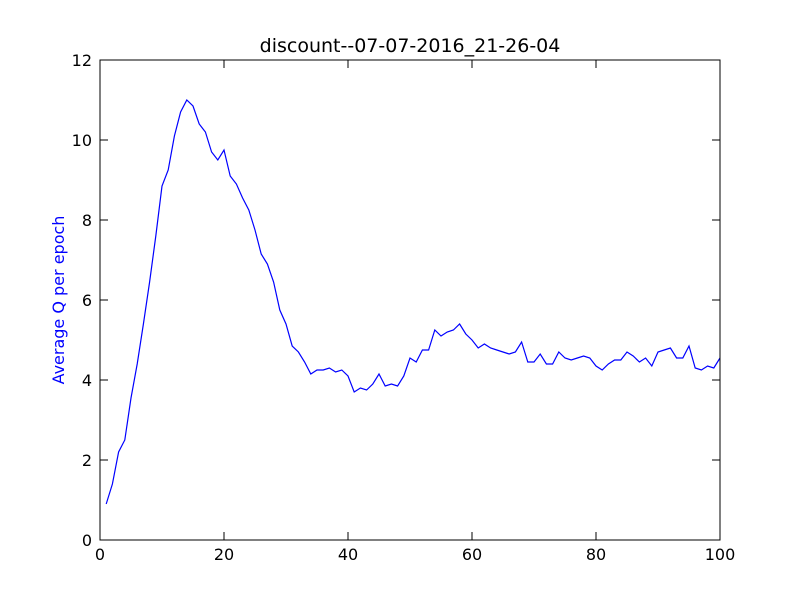 Image resolution: width=800 pixels, height=600 pixels. What do you see at coordinates (596, 554) in the screenshot?
I see `x-tick-label: 80` at bounding box center [596, 554].